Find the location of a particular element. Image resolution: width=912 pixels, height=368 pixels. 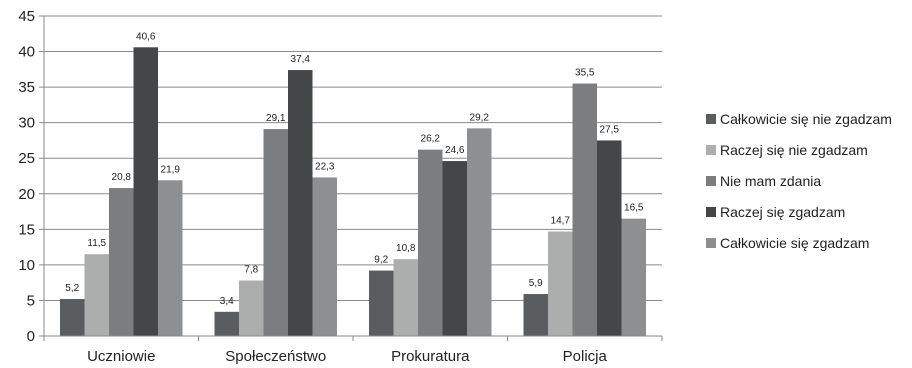

data-label: 21,9 is located at coordinates (171, 169).